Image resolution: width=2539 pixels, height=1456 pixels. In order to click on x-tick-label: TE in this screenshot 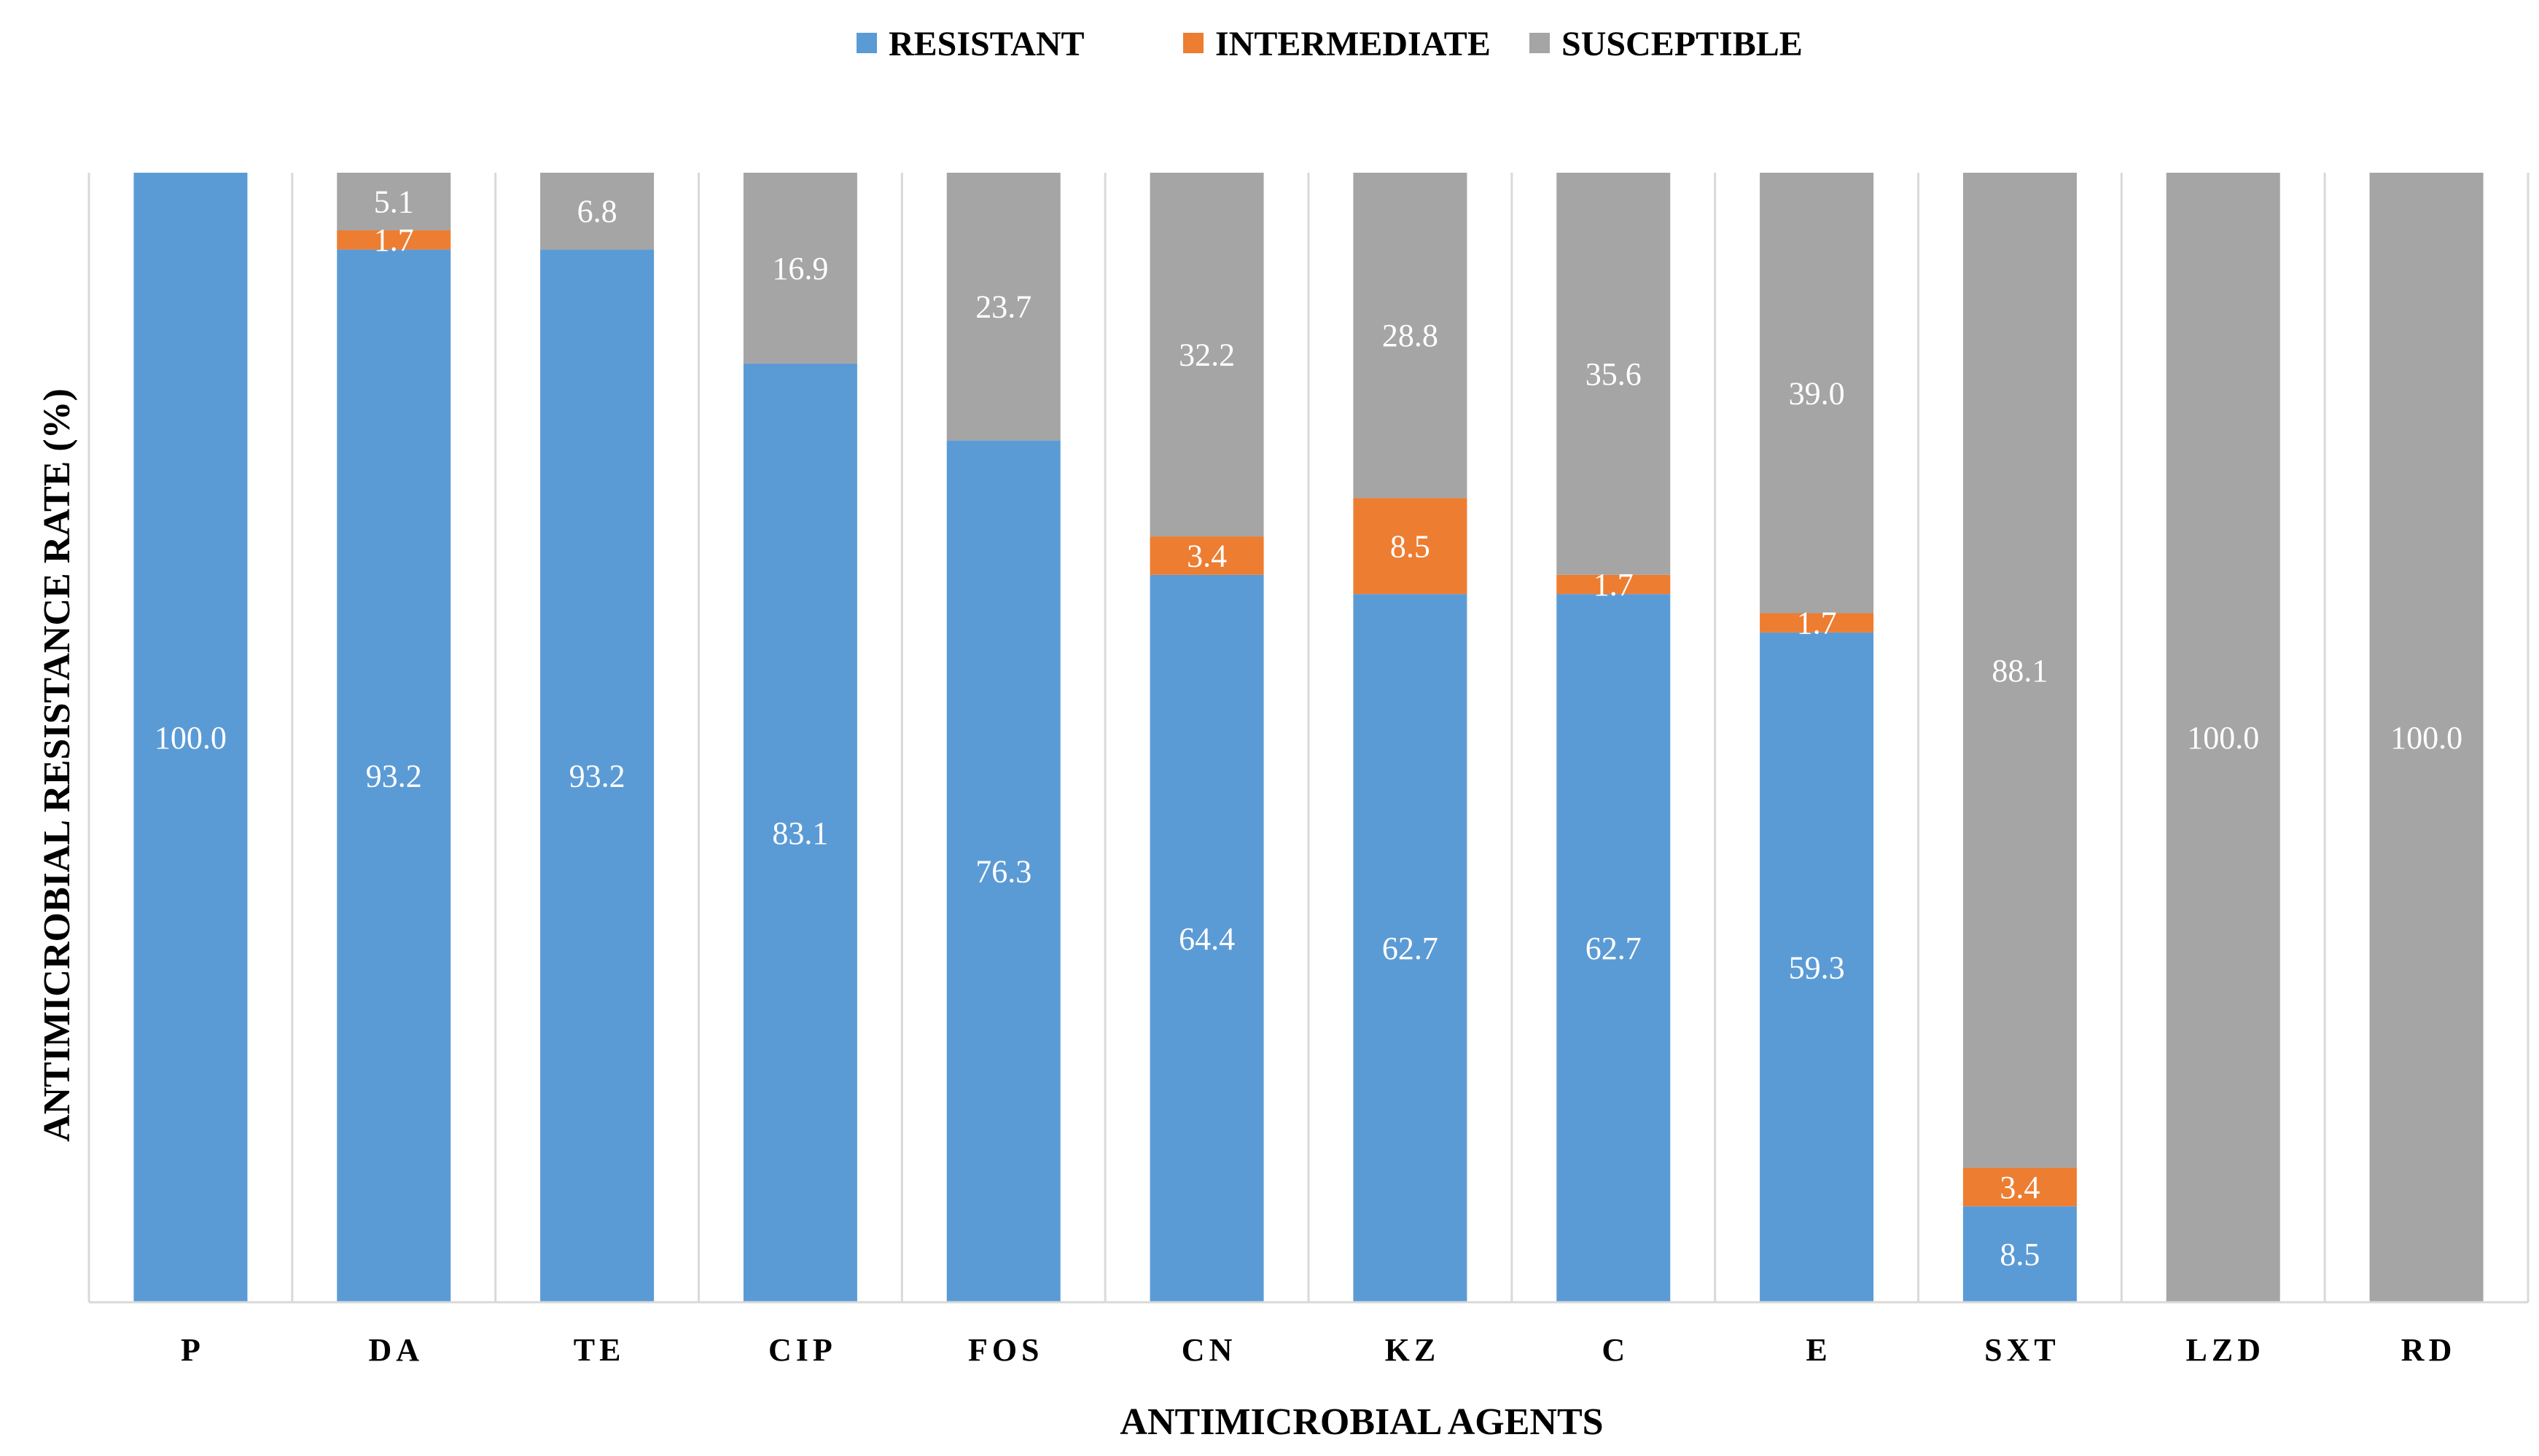, I will do `click(600, 1350)`.